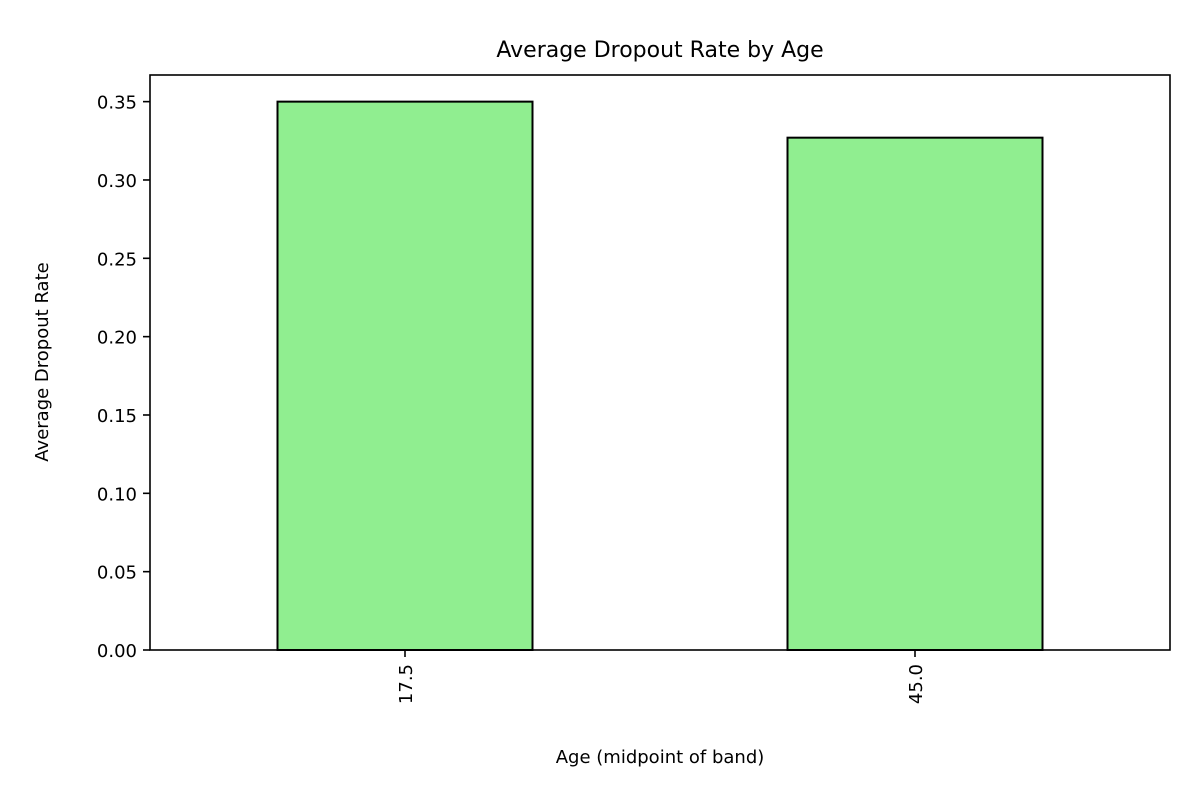 This screenshot has height=804, width=1200. What do you see at coordinates (406, 684) in the screenshot?
I see `x-tick-label: 17.5` at bounding box center [406, 684].